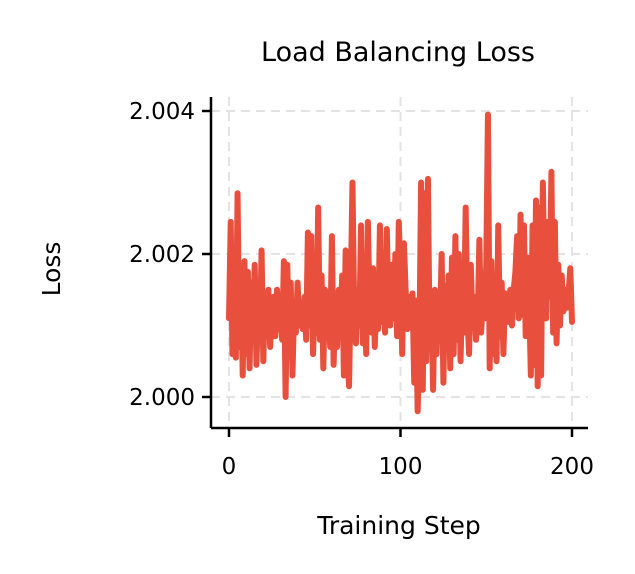  I want to click on x-axis-label: Training Step, so click(398, 525).